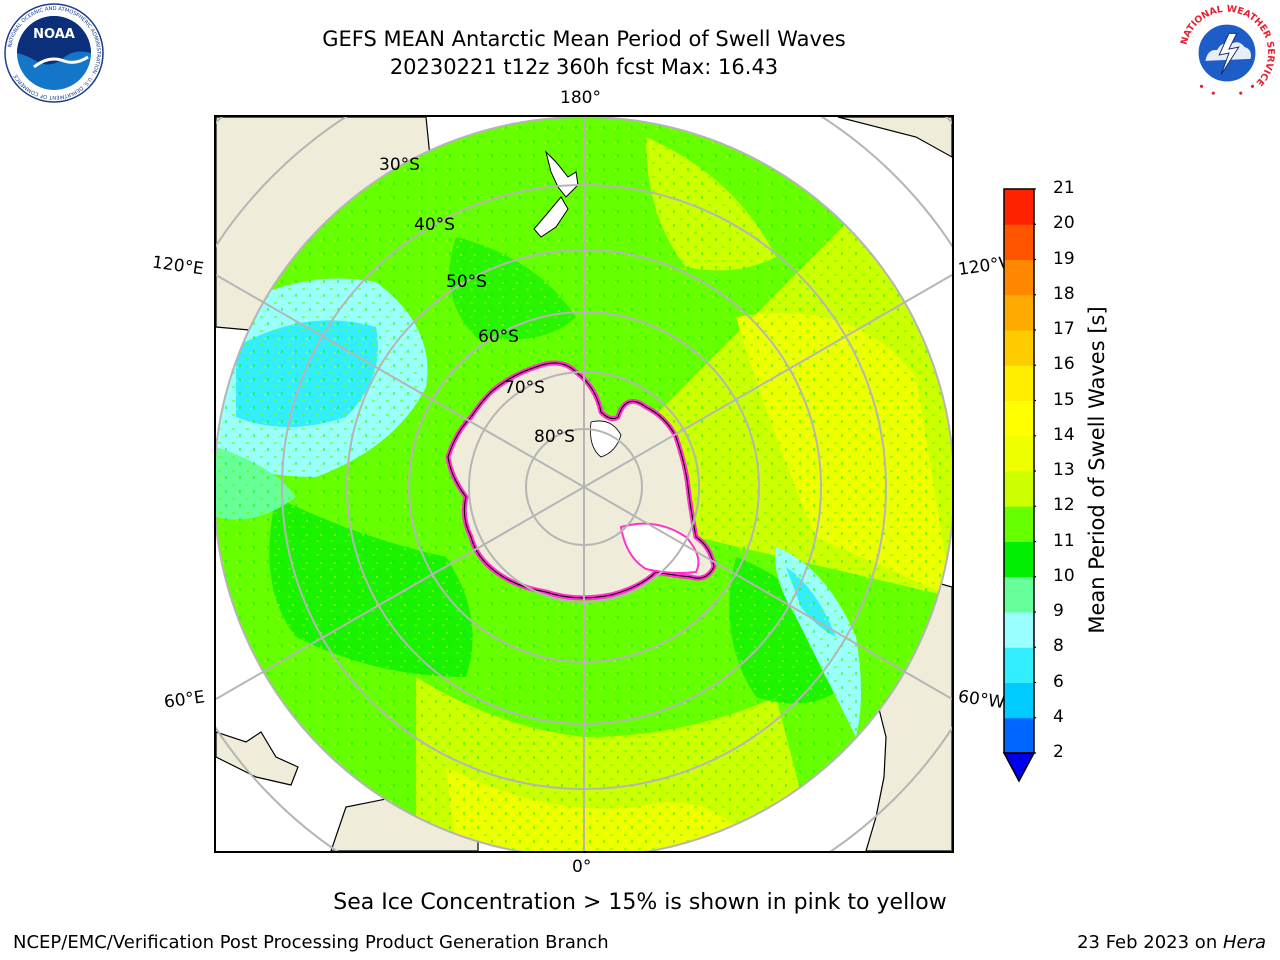 The height and width of the screenshot is (960, 1280). Describe the element at coordinates (1064, 293) in the screenshot. I see `colorbar-tick-18: 18` at that location.